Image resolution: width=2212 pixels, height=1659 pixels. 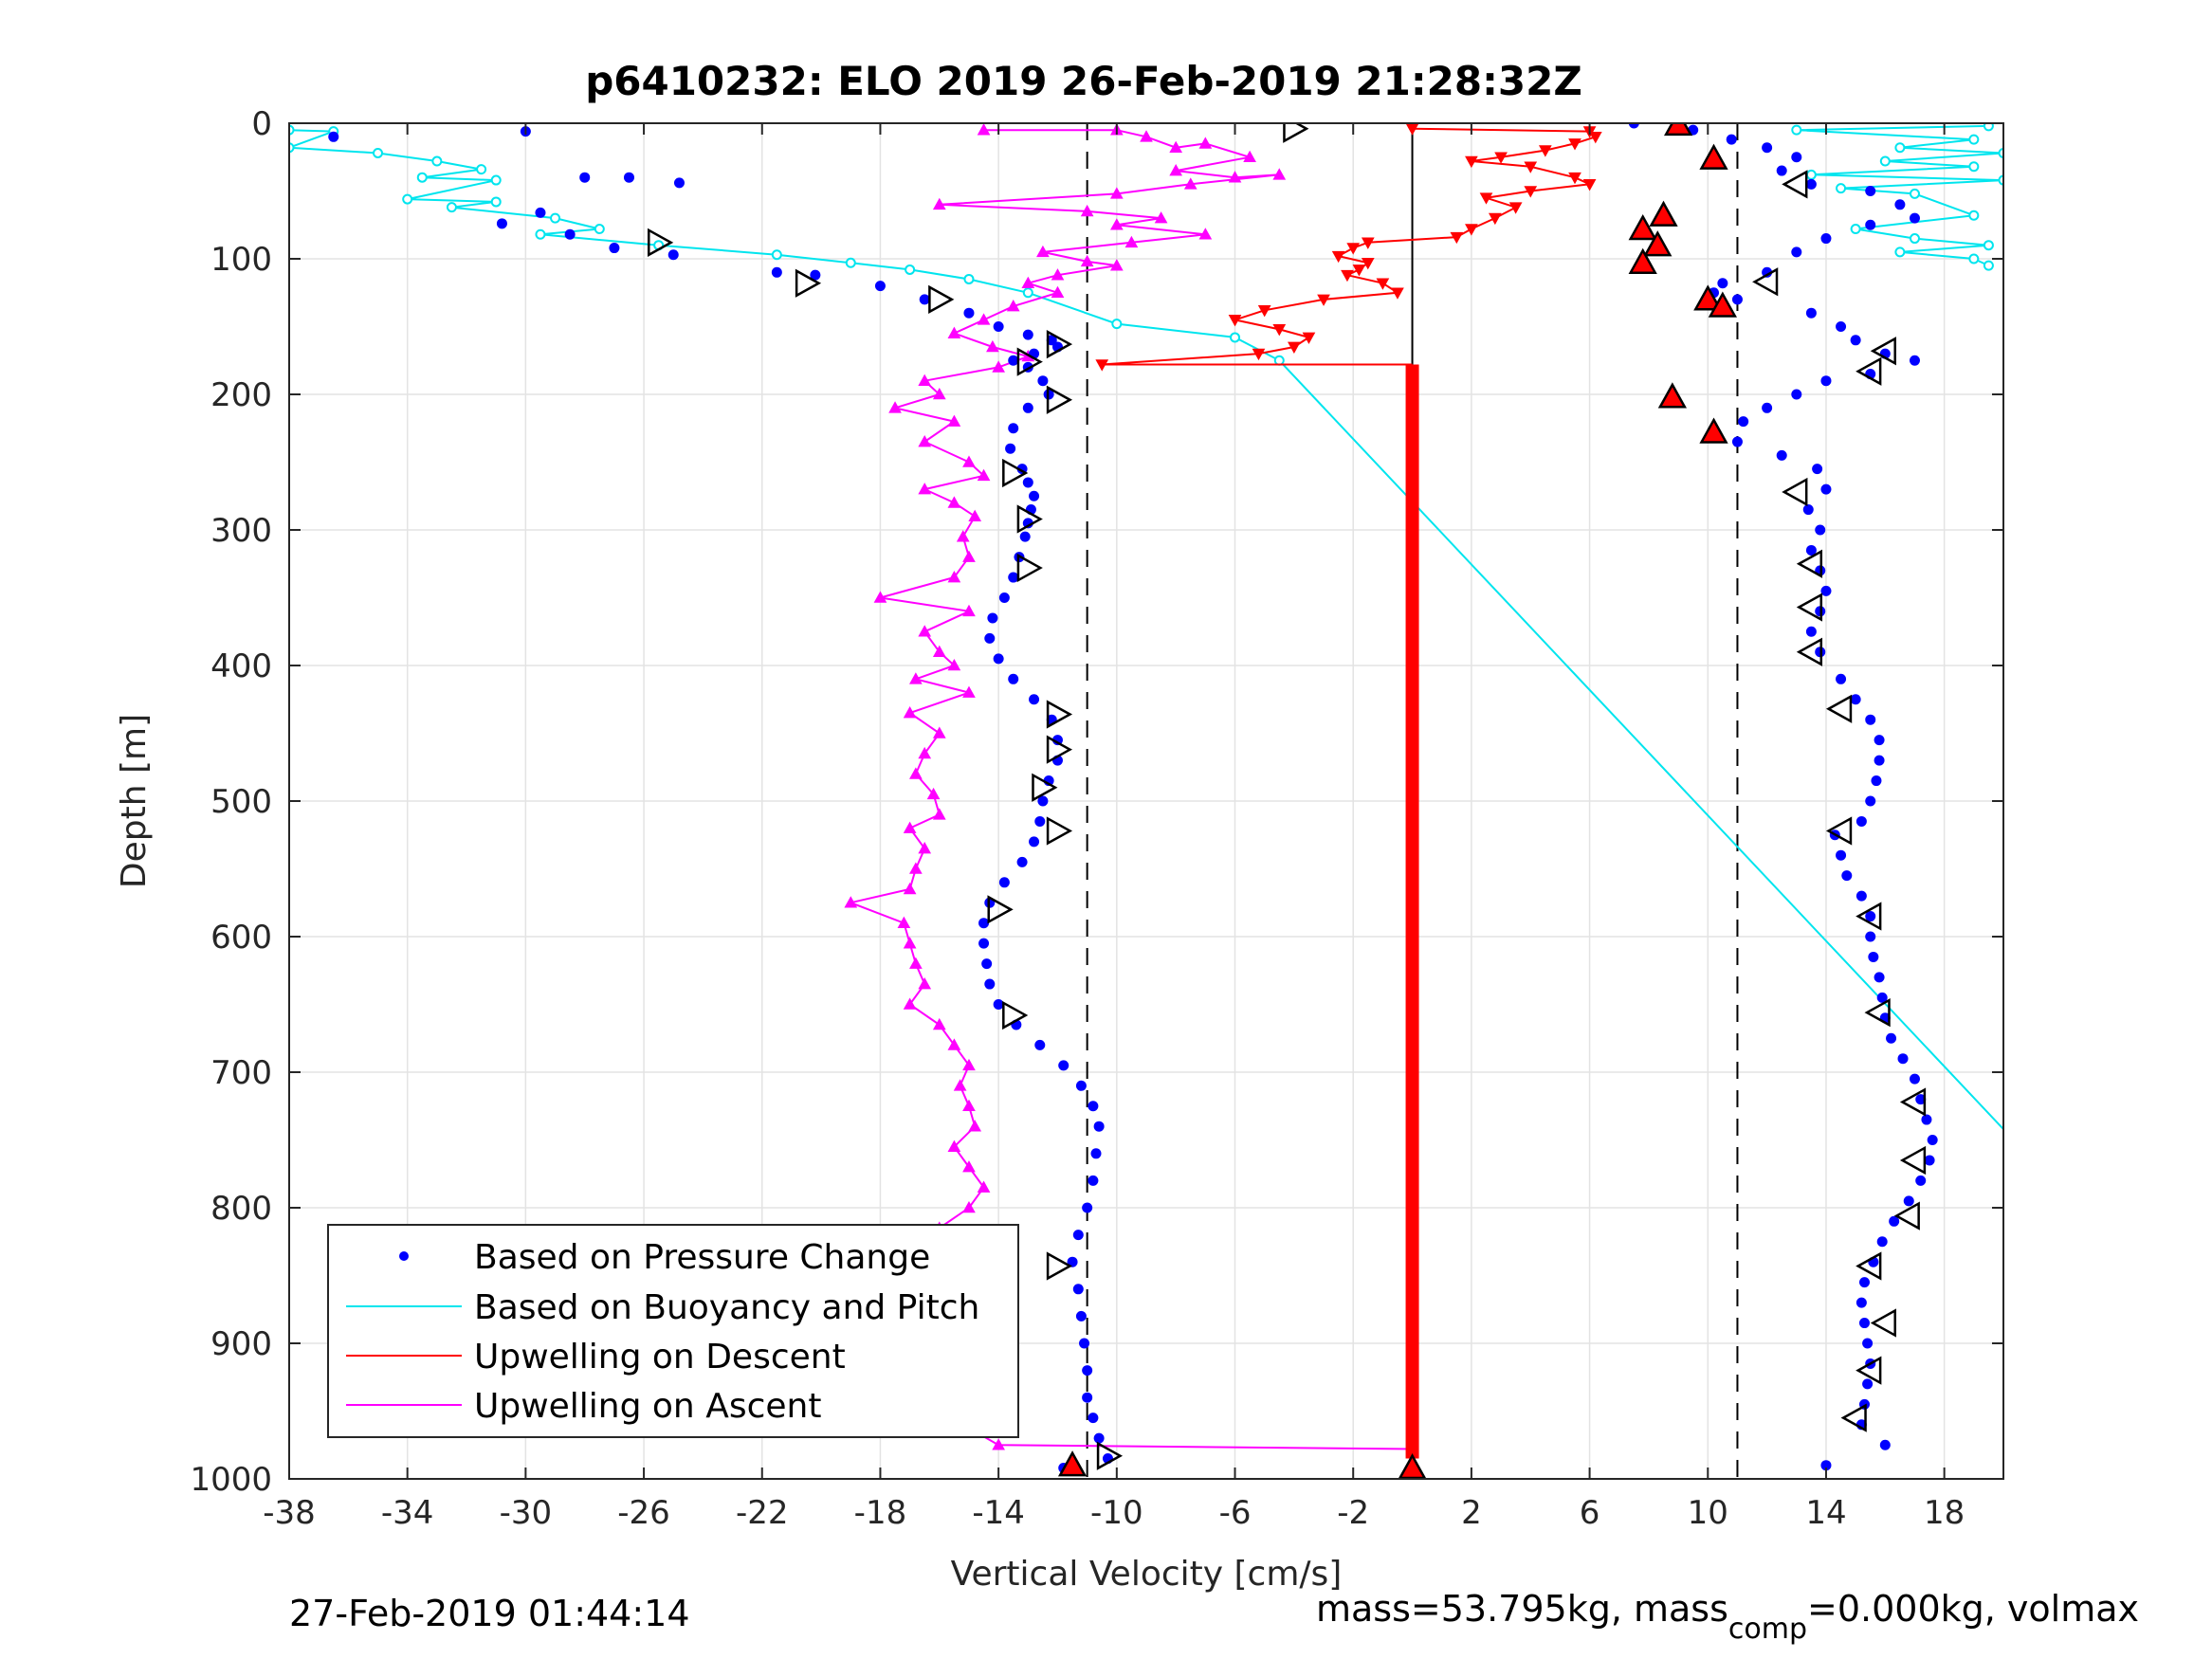 What do you see at coordinates (241, 1073) in the screenshot?
I see `y-tick-label: 700` at bounding box center [241, 1073].